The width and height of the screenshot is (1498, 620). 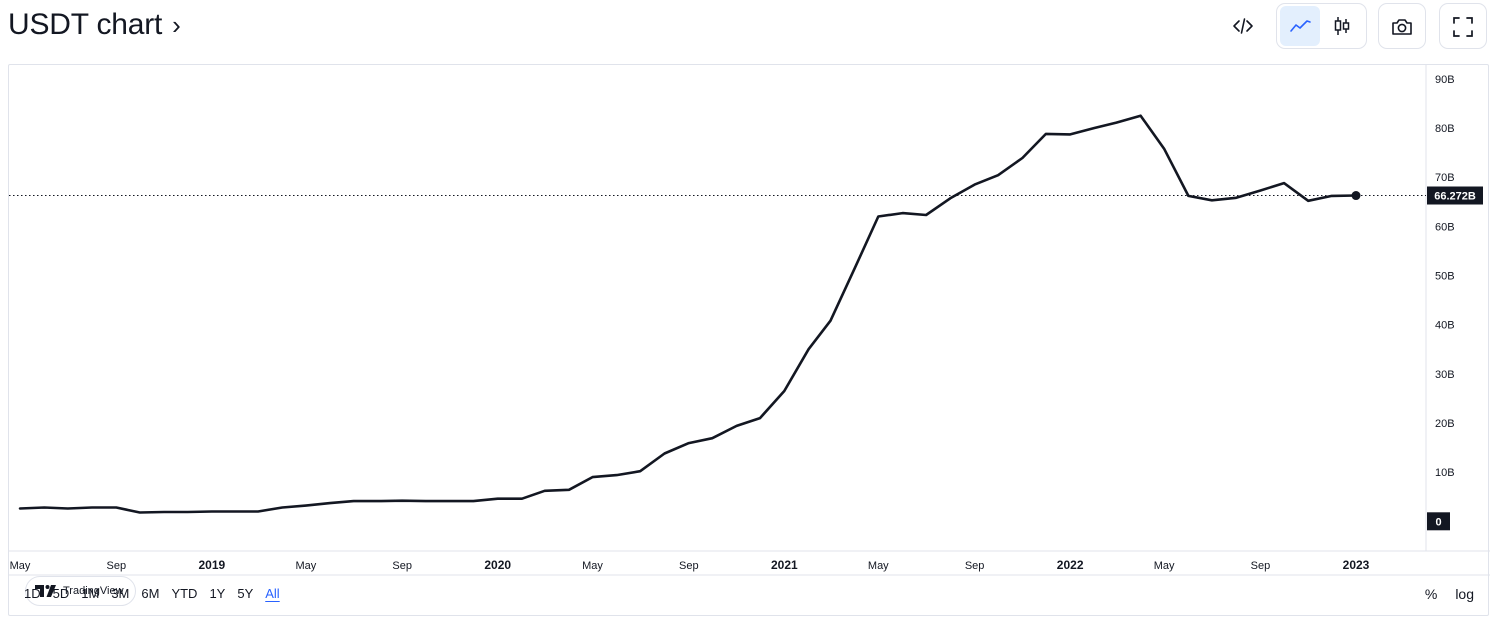 I want to click on percent-scale-toggle: %, so click(x=1431, y=594).